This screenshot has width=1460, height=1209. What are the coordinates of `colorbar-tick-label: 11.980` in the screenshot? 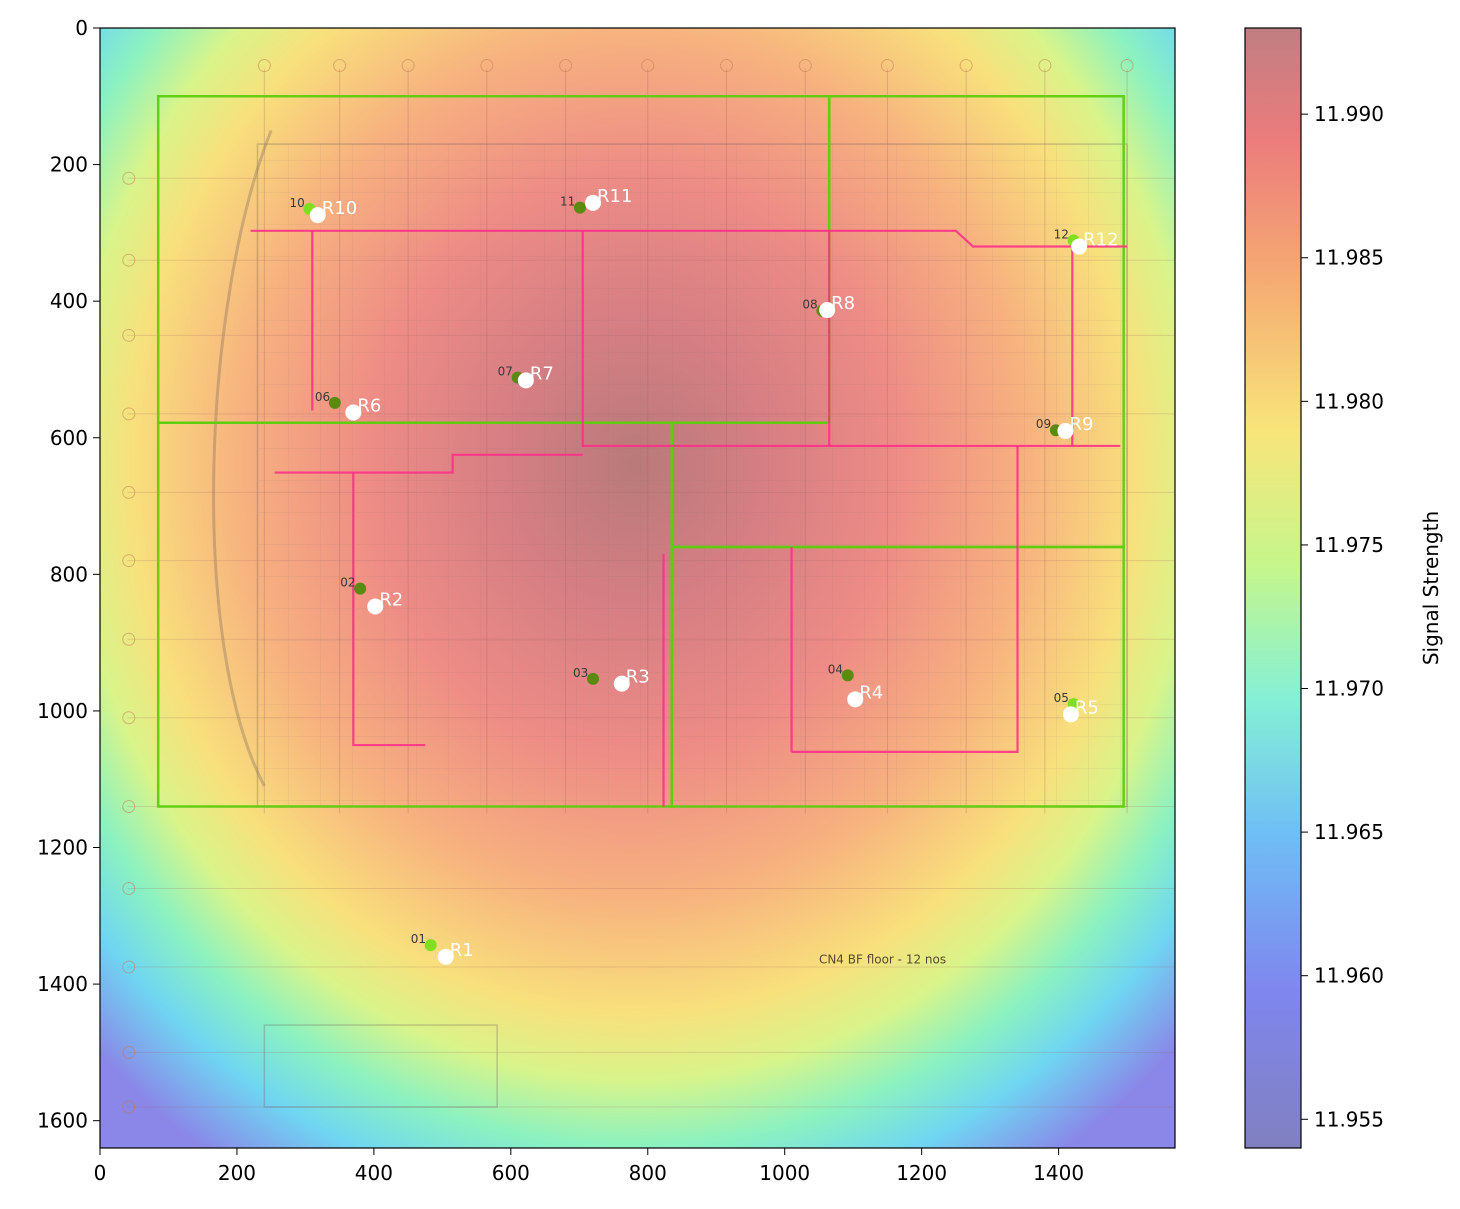 It's located at (1349, 401).